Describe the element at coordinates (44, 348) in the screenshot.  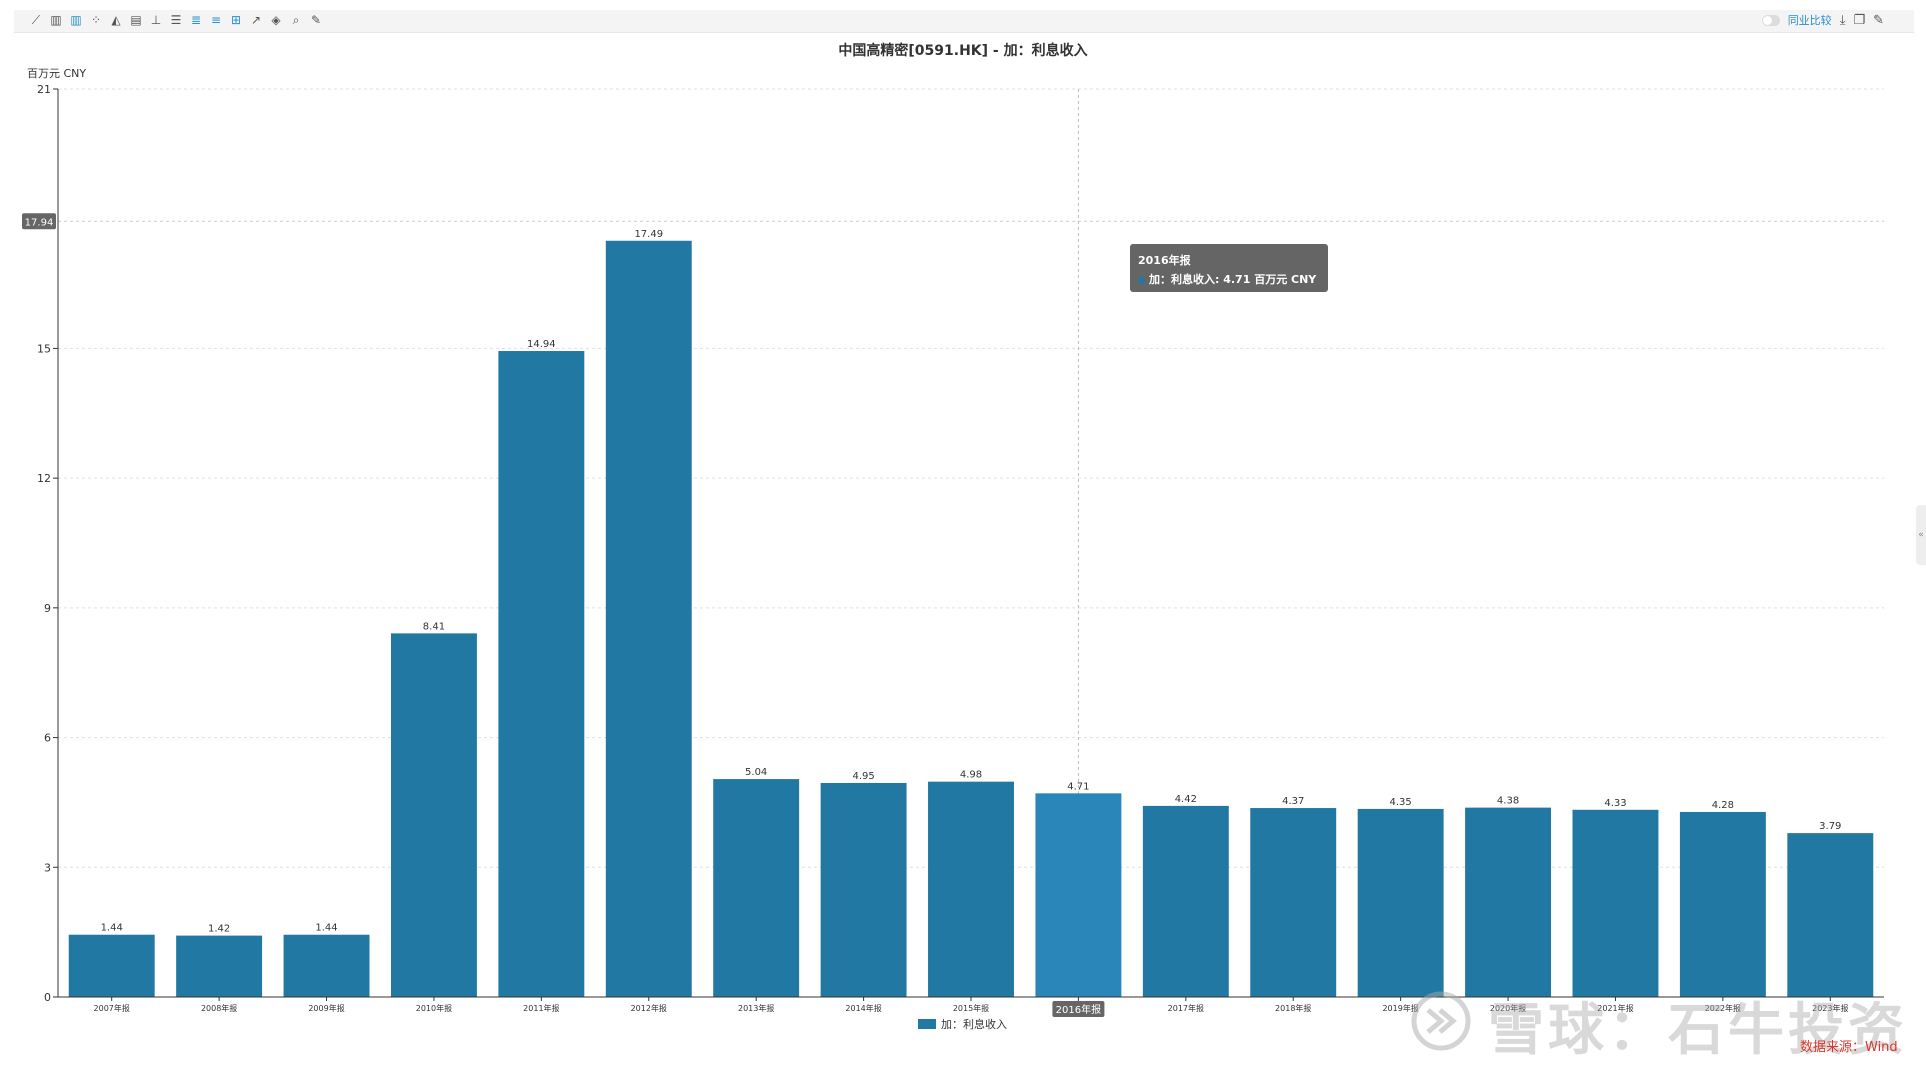
I see `y-tick-label: 15` at that location.